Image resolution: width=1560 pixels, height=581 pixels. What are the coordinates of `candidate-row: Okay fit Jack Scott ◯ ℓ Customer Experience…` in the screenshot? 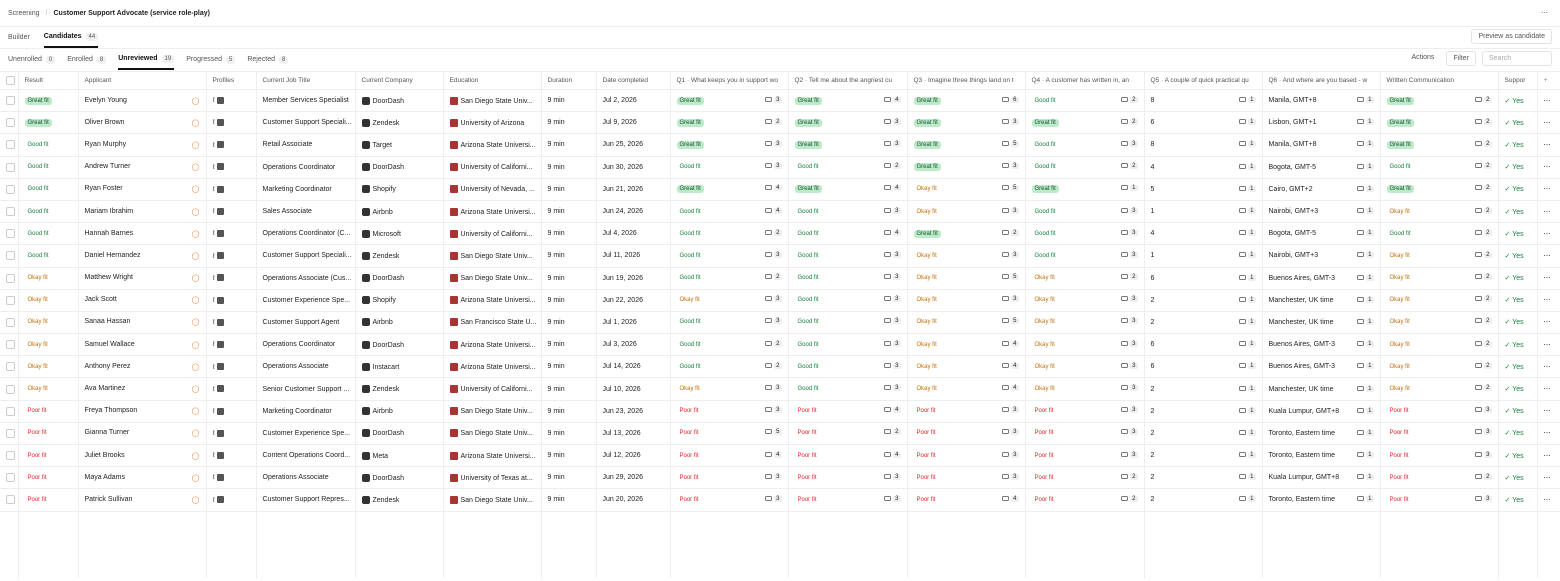 It's located at (780, 300).